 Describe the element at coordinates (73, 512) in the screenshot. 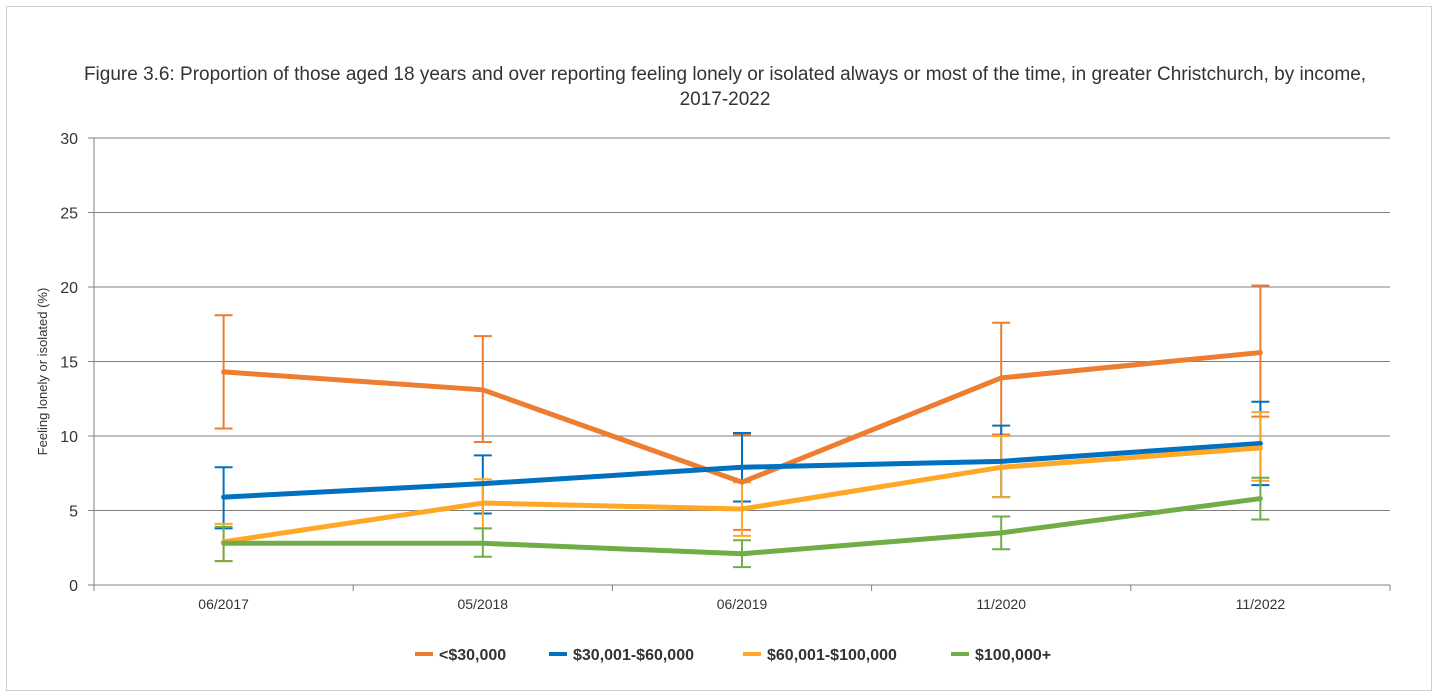

I see `y-tick-label: 5` at that location.